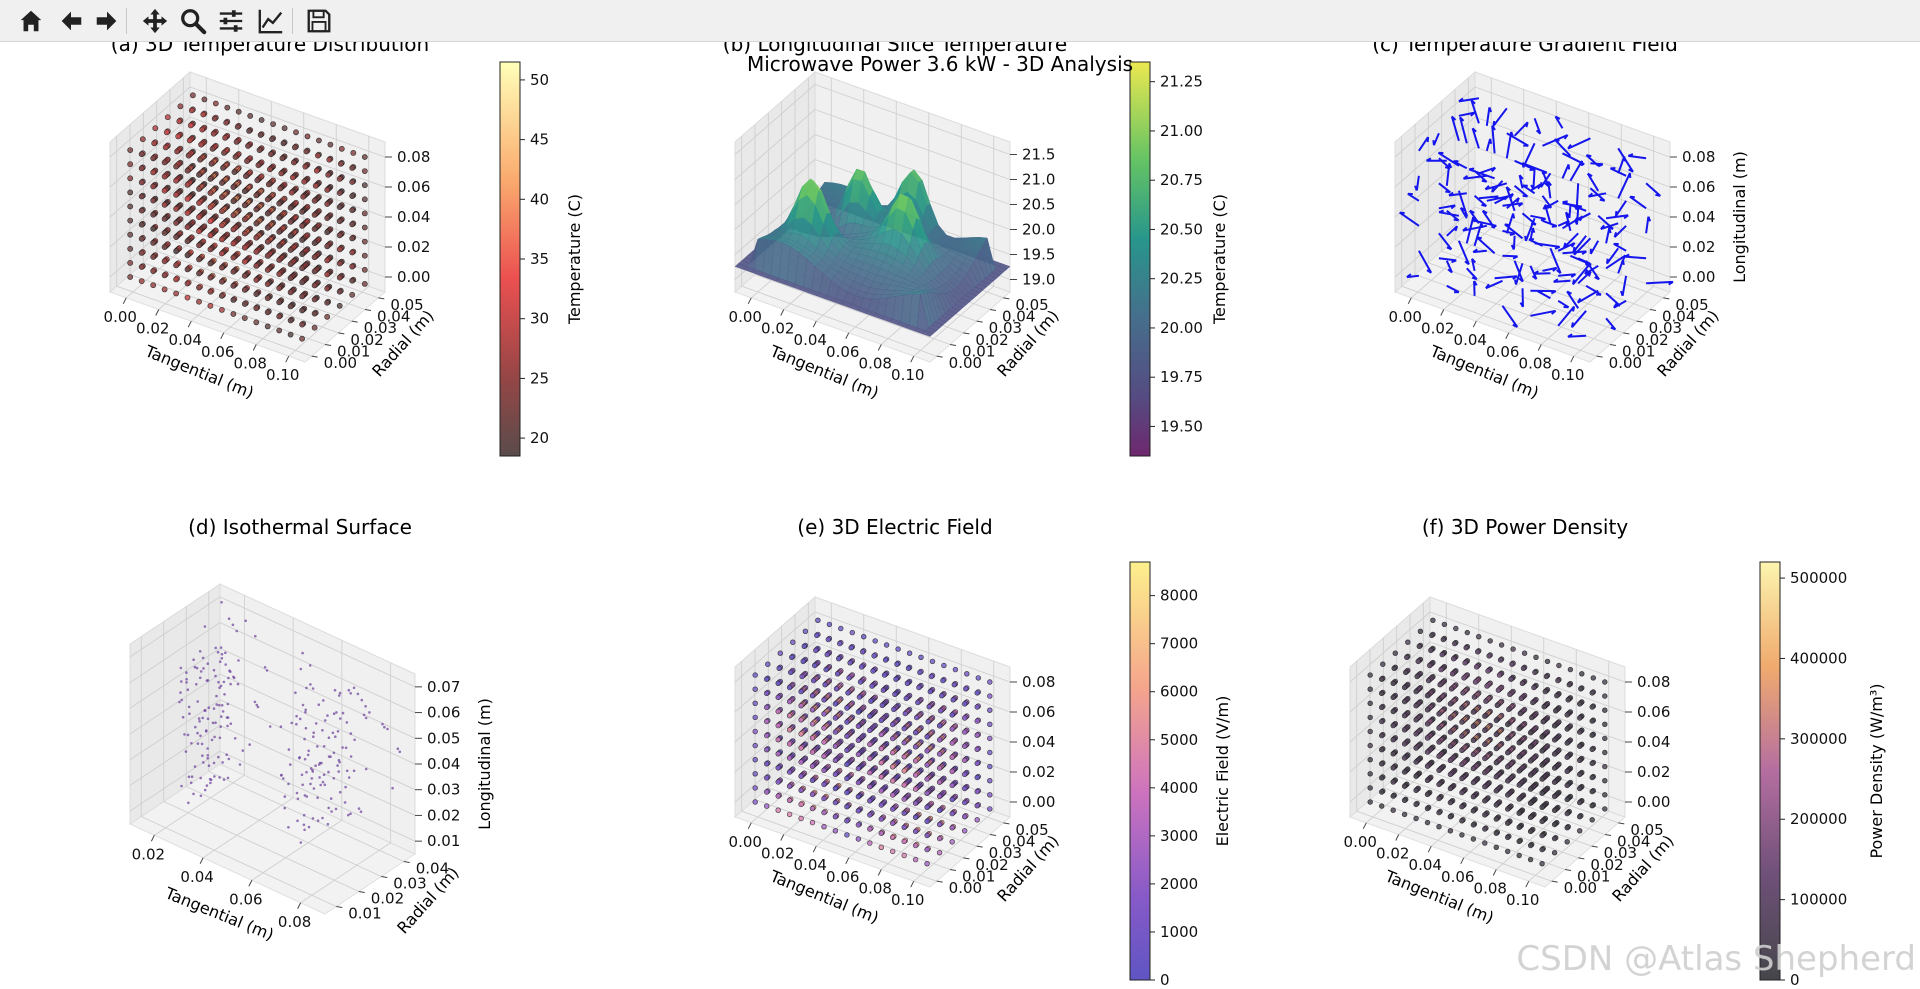  I want to click on y-tick-label: 0.00, so click(965, 888).